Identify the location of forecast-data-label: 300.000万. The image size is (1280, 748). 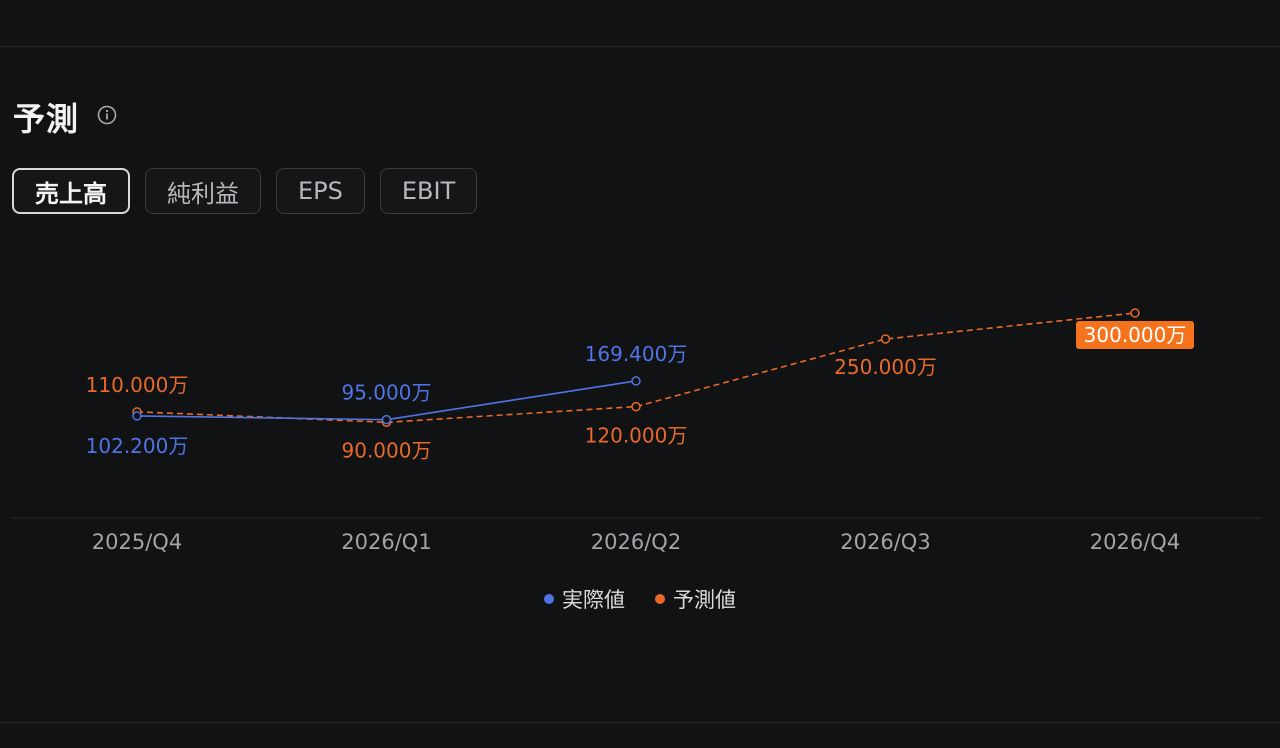
(1135, 335).